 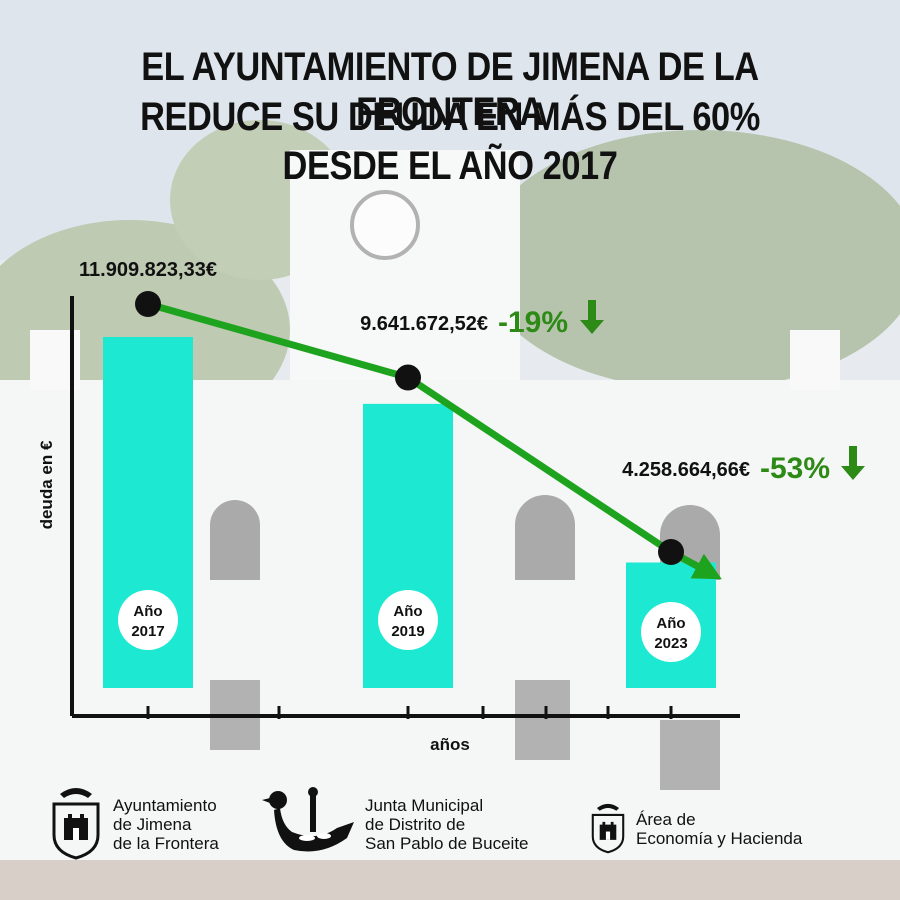 I want to click on y-axis-label: deuda en €, so click(x=46, y=484).